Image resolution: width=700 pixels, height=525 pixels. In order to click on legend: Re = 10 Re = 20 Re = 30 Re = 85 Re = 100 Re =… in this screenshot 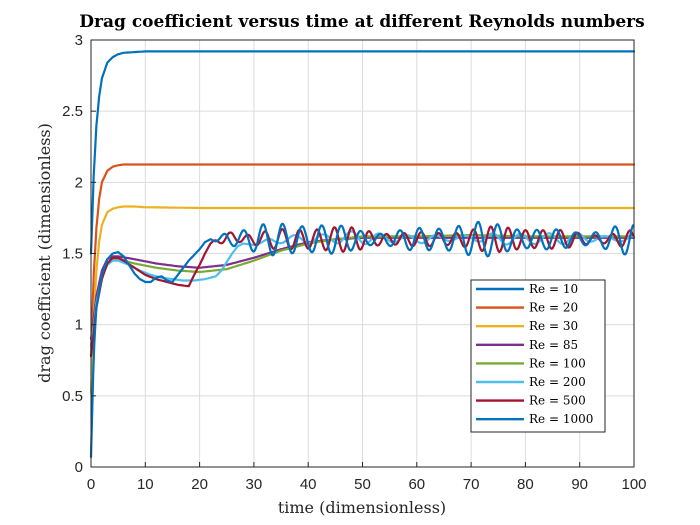, I will do `click(538, 356)`.